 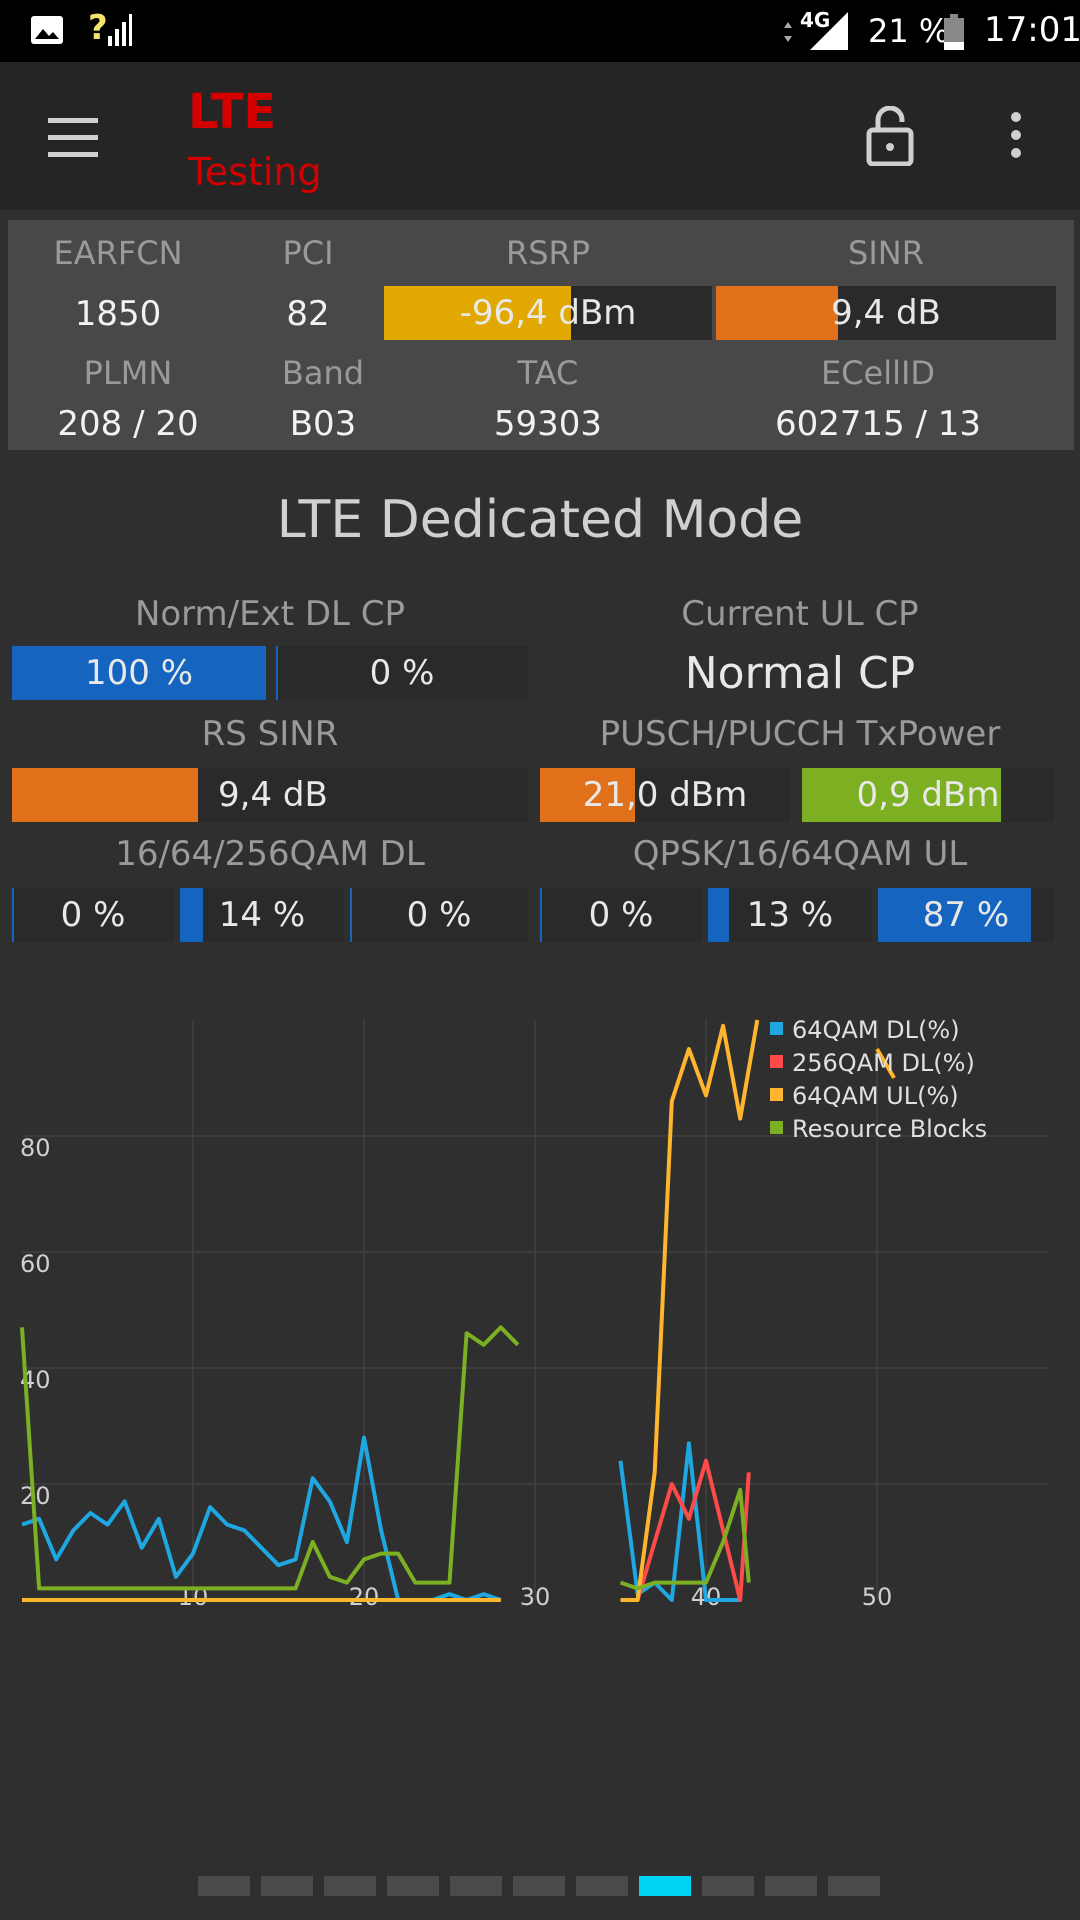 What do you see at coordinates (128, 424) in the screenshot?
I see `plmn-value: 208 / 20` at bounding box center [128, 424].